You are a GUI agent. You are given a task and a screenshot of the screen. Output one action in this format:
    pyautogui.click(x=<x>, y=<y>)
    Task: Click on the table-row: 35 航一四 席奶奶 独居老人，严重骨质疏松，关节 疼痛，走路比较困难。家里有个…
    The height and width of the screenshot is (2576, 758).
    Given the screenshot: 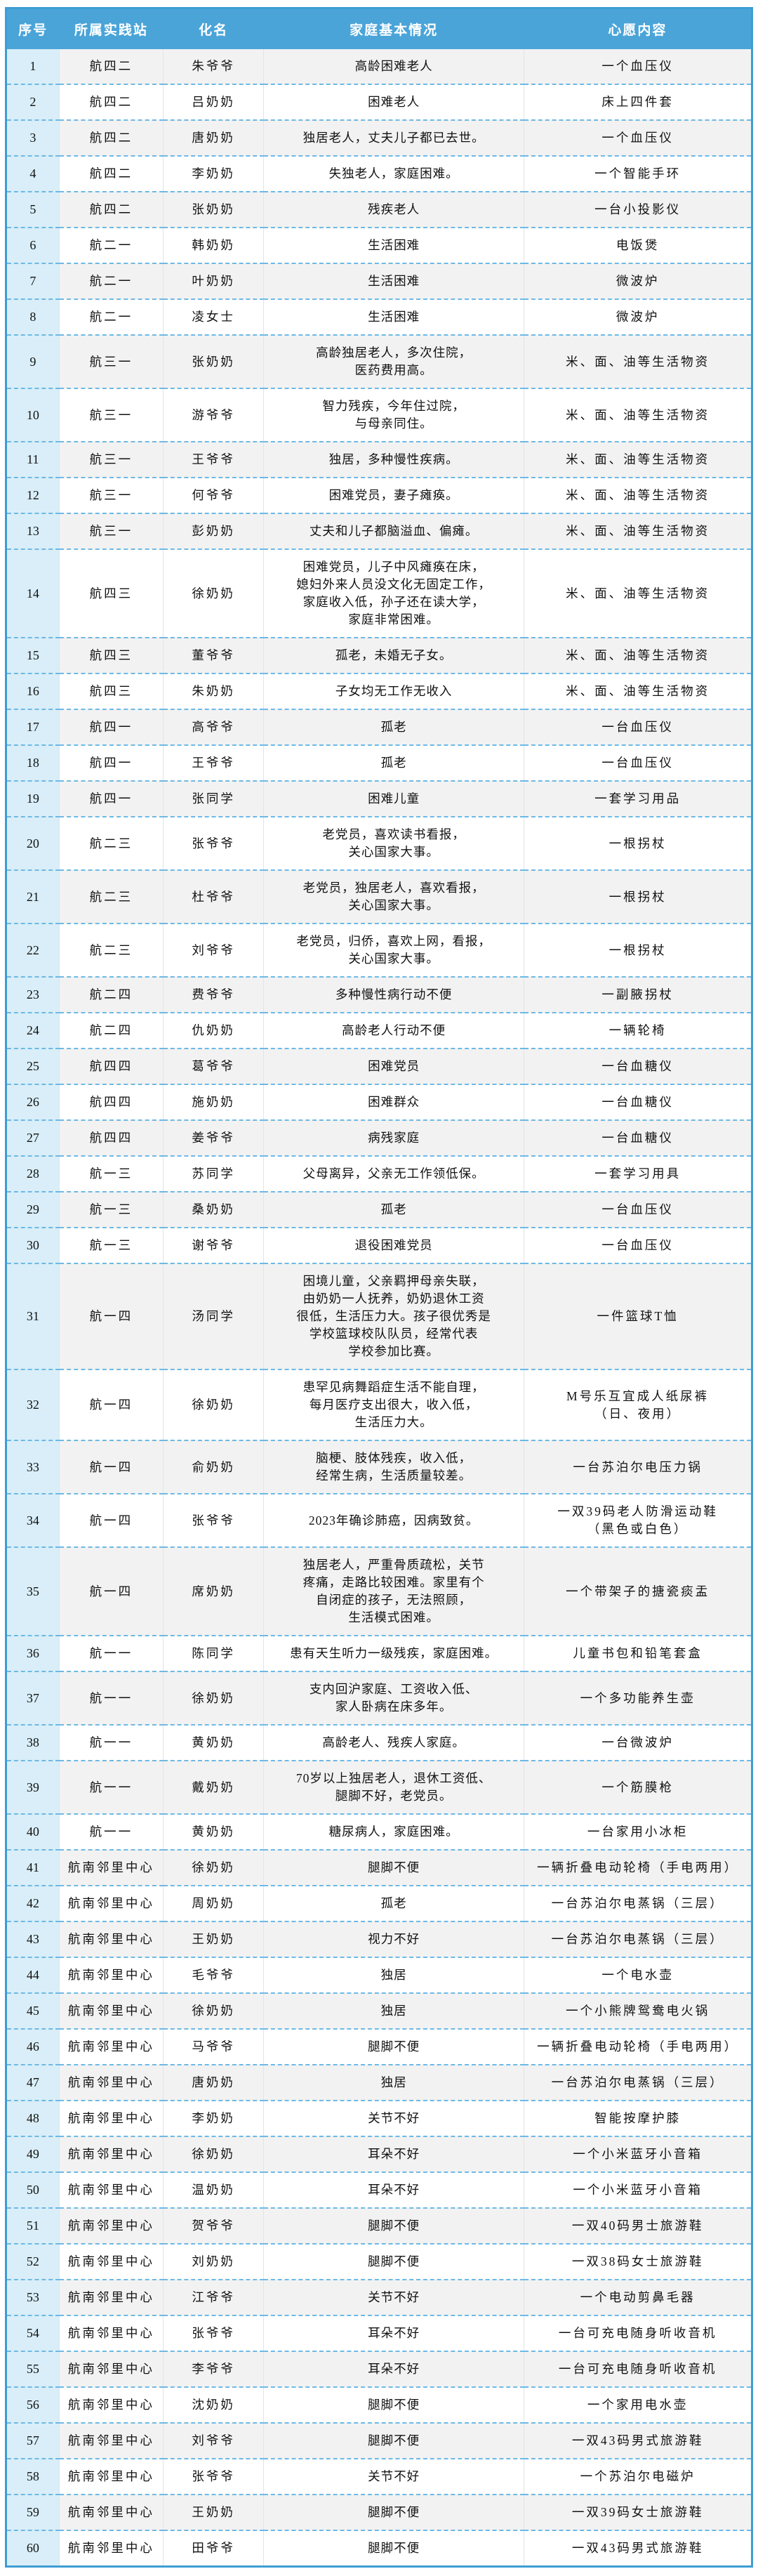 What is the action you would take?
    pyautogui.click(x=379, y=1591)
    